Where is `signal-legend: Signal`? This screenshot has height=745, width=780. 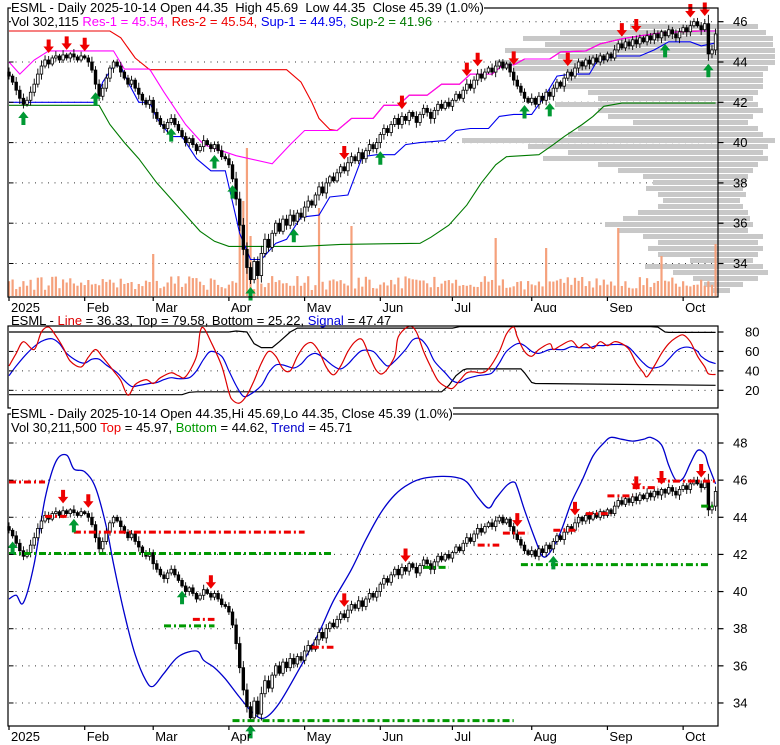 signal-legend: Signal is located at coordinates (325, 320).